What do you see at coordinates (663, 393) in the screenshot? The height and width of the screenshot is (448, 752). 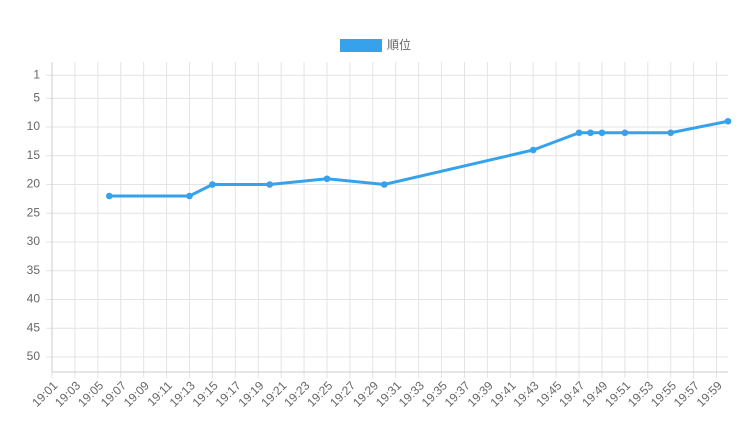 I see `x-tick-label: 19:55` at bounding box center [663, 393].